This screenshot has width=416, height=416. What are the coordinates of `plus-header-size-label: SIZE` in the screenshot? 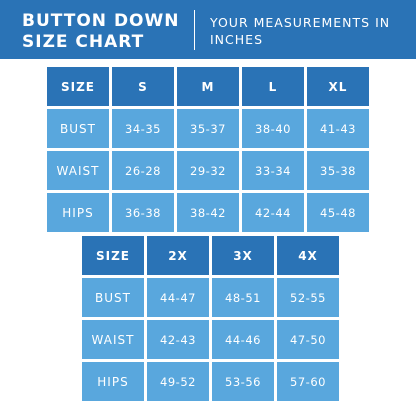 It's located at (113, 255).